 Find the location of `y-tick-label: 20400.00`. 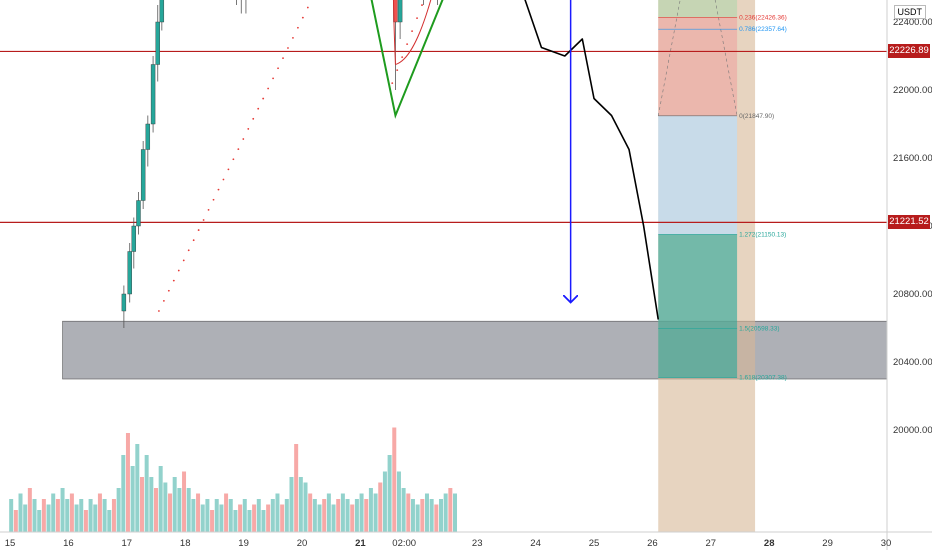

y-tick-label: 20400.00 is located at coordinates (912, 362).